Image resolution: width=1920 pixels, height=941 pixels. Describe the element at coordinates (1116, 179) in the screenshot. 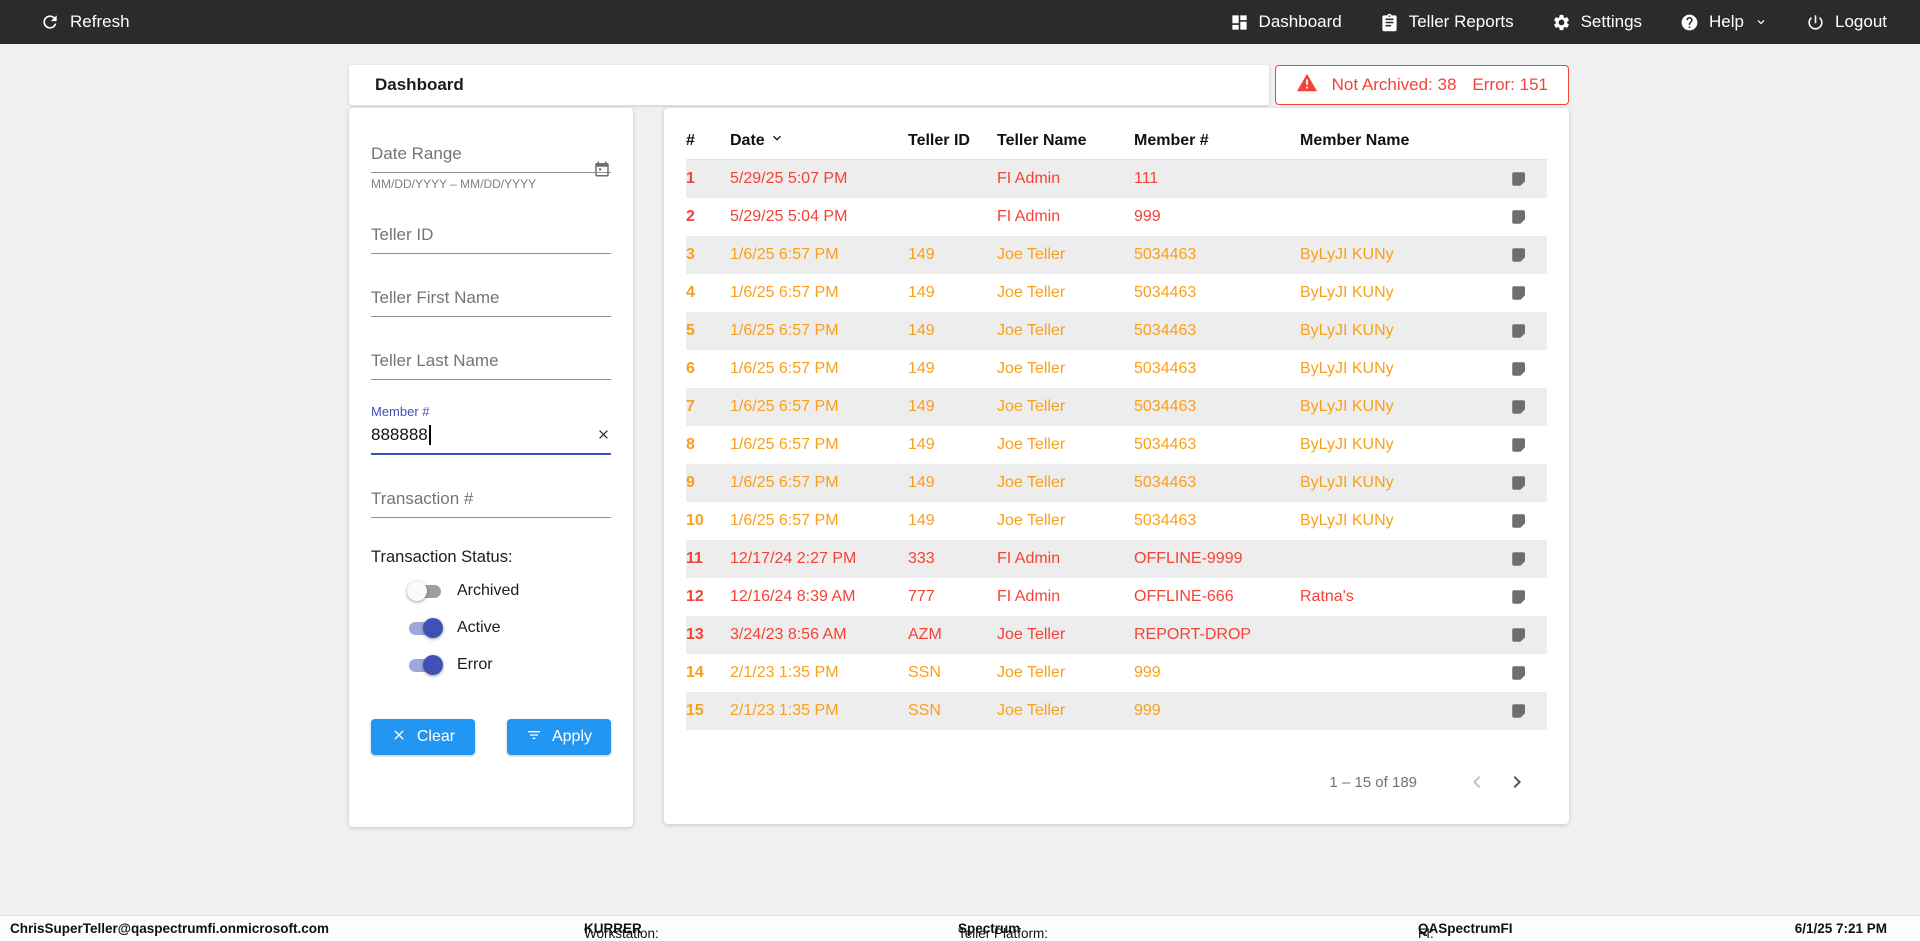

I see `table-row: 1 5/29/25 5:07 PM FI Admin 111` at that location.